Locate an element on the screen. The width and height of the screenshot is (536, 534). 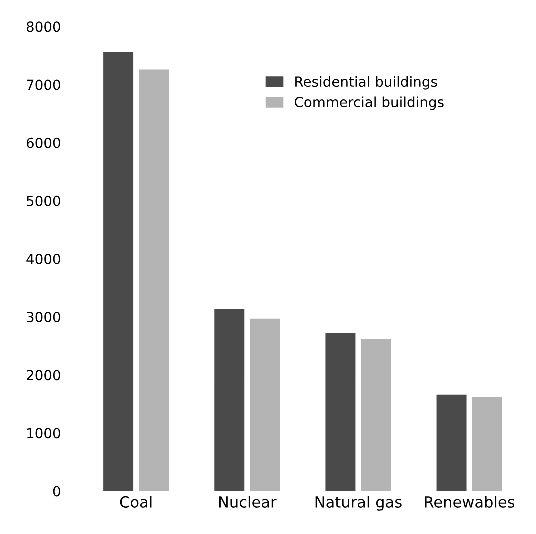
y-tick-label: 8000 is located at coordinates (43, 27).